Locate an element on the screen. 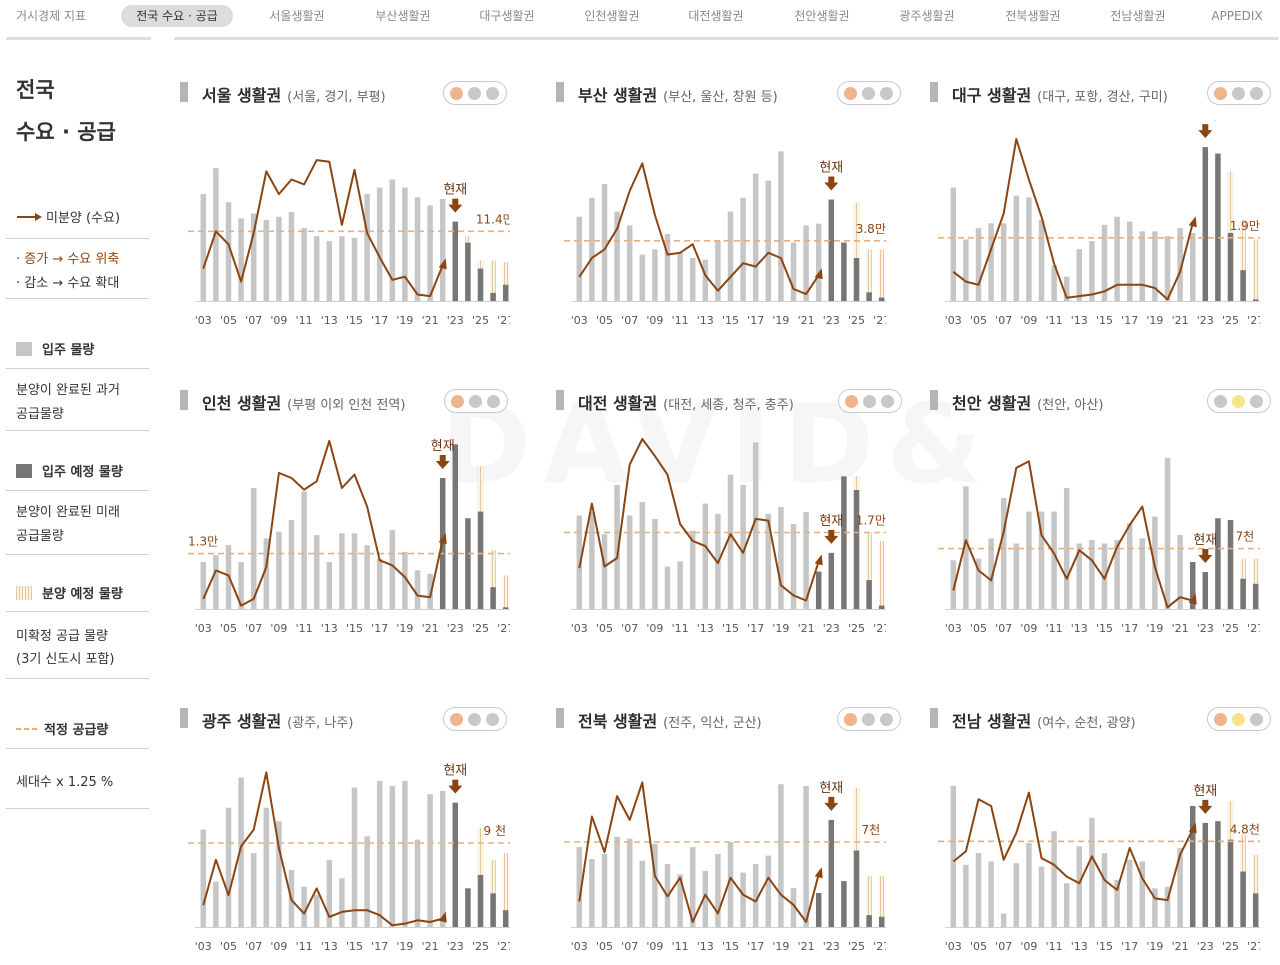  nav-tab-9: 전북생활권 is located at coordinates (1033, 16).